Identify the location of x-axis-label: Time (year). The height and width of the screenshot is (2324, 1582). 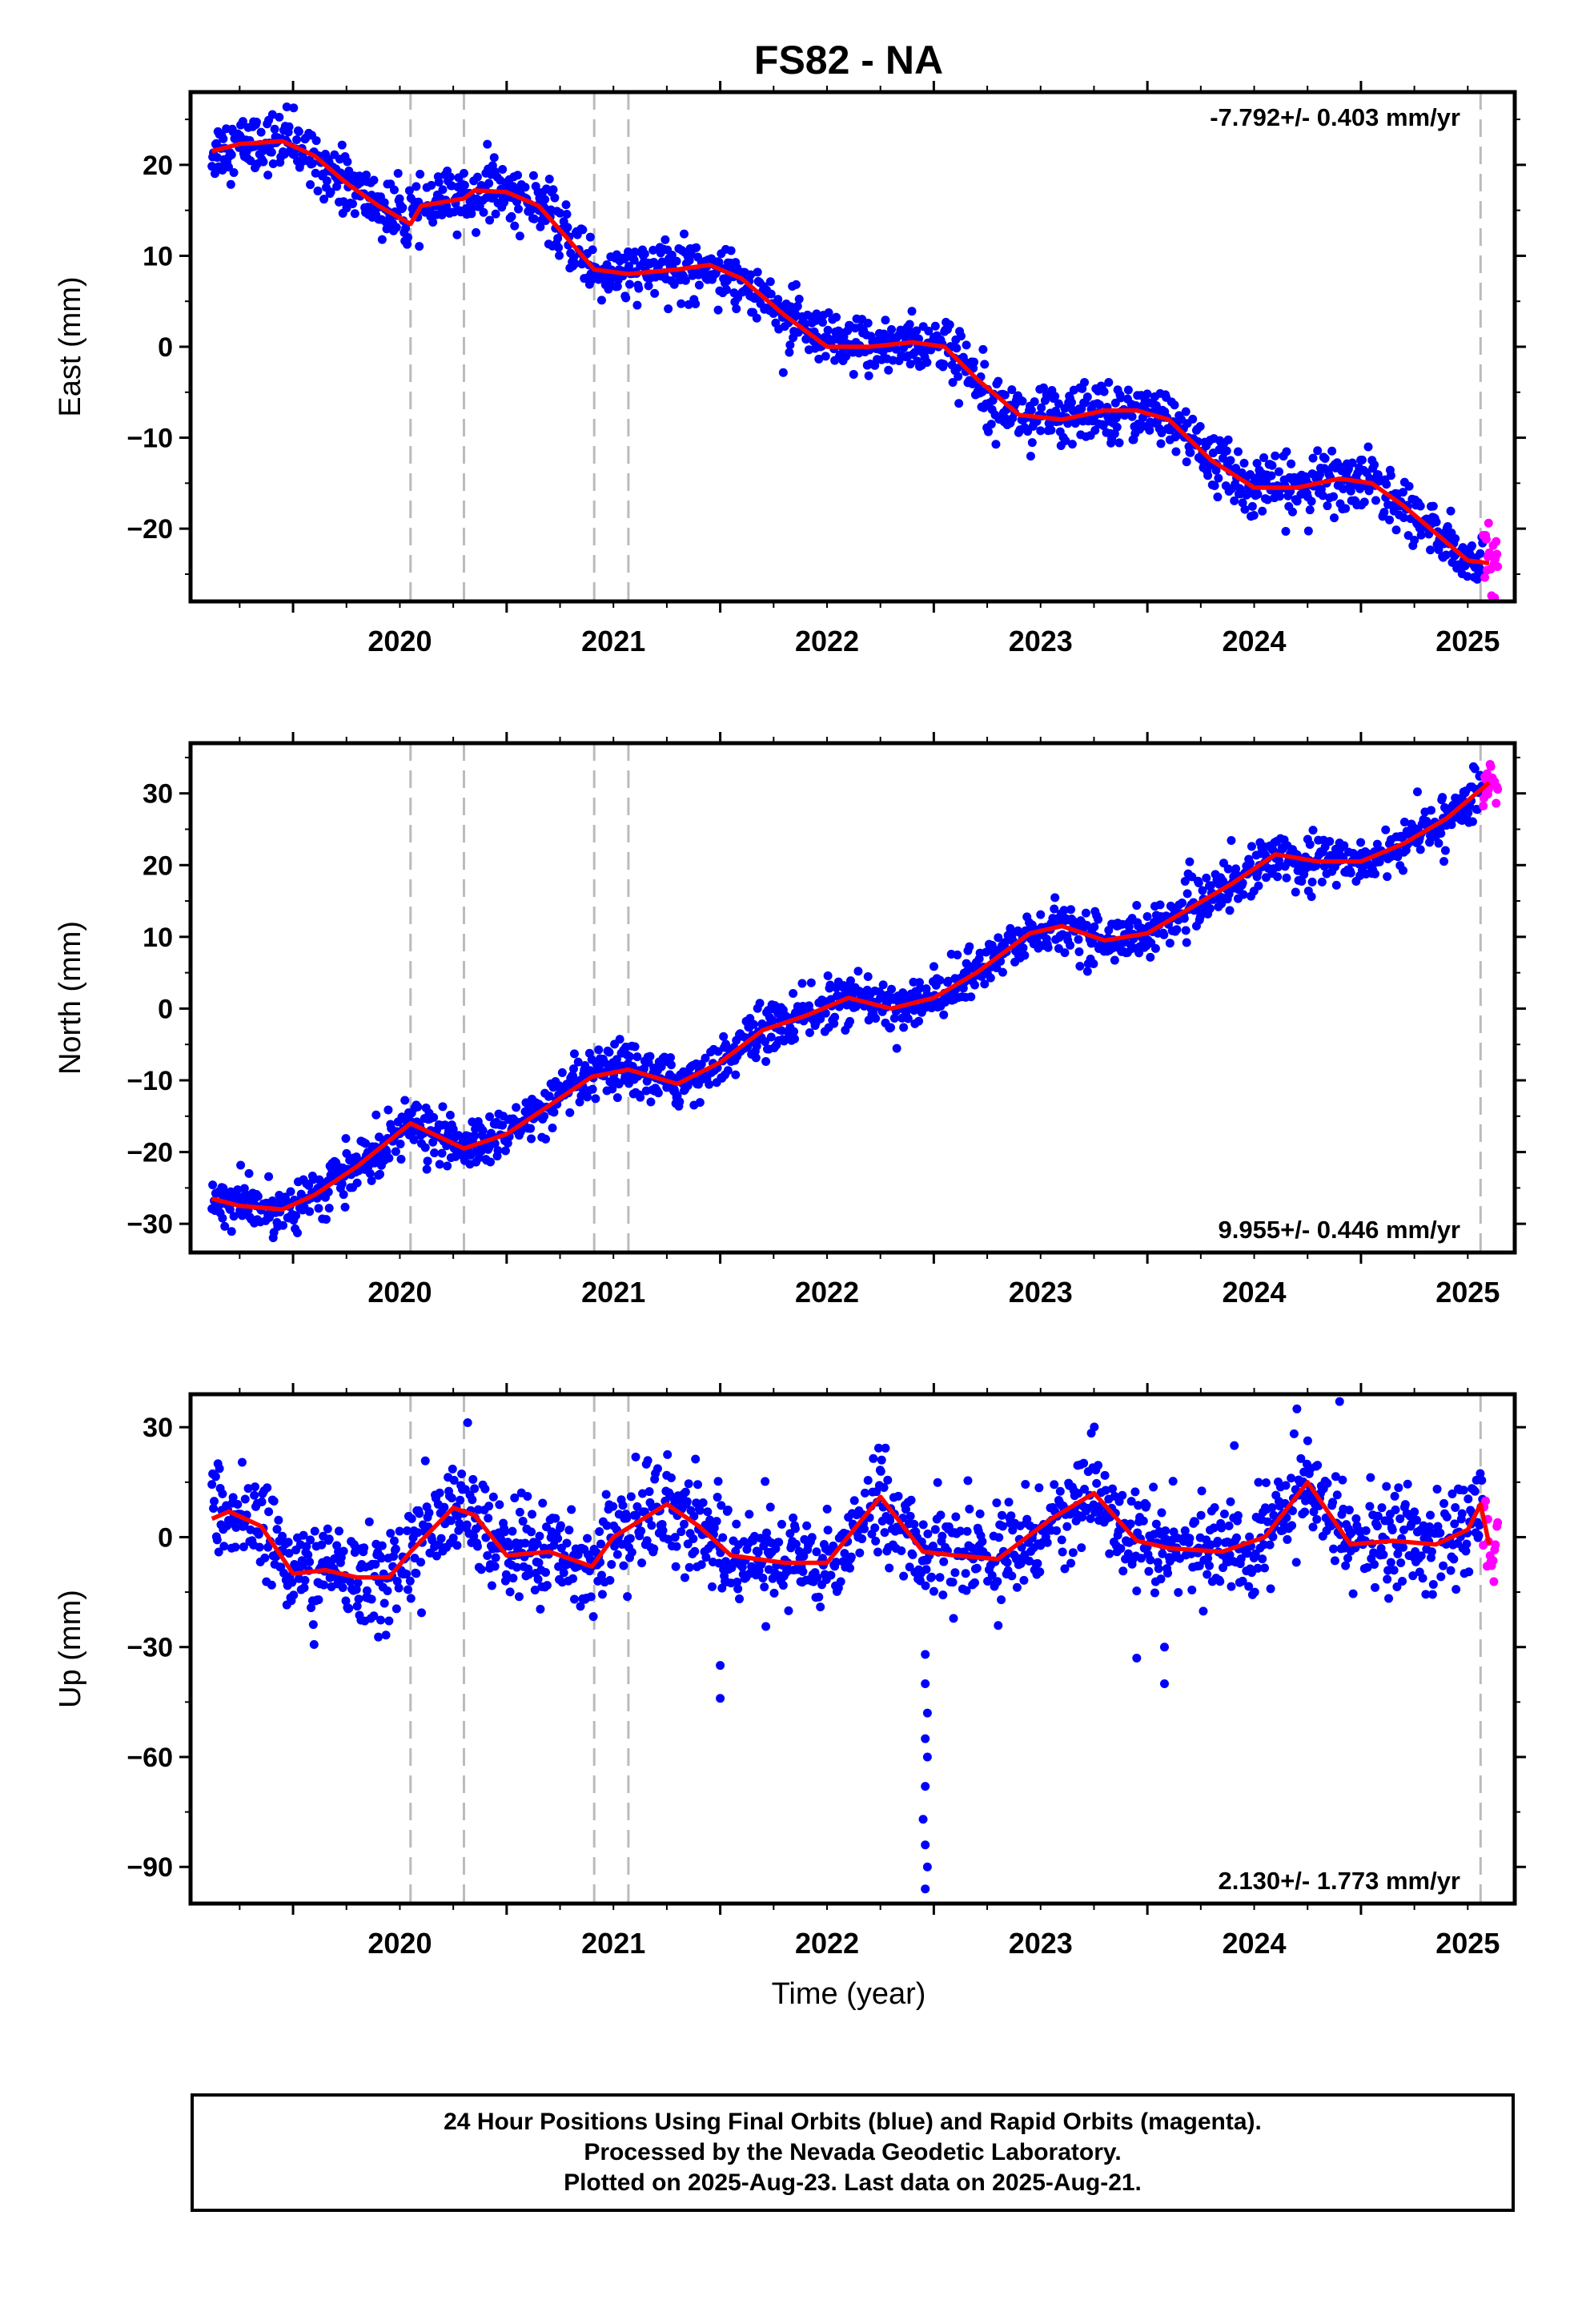
(849, 1994).